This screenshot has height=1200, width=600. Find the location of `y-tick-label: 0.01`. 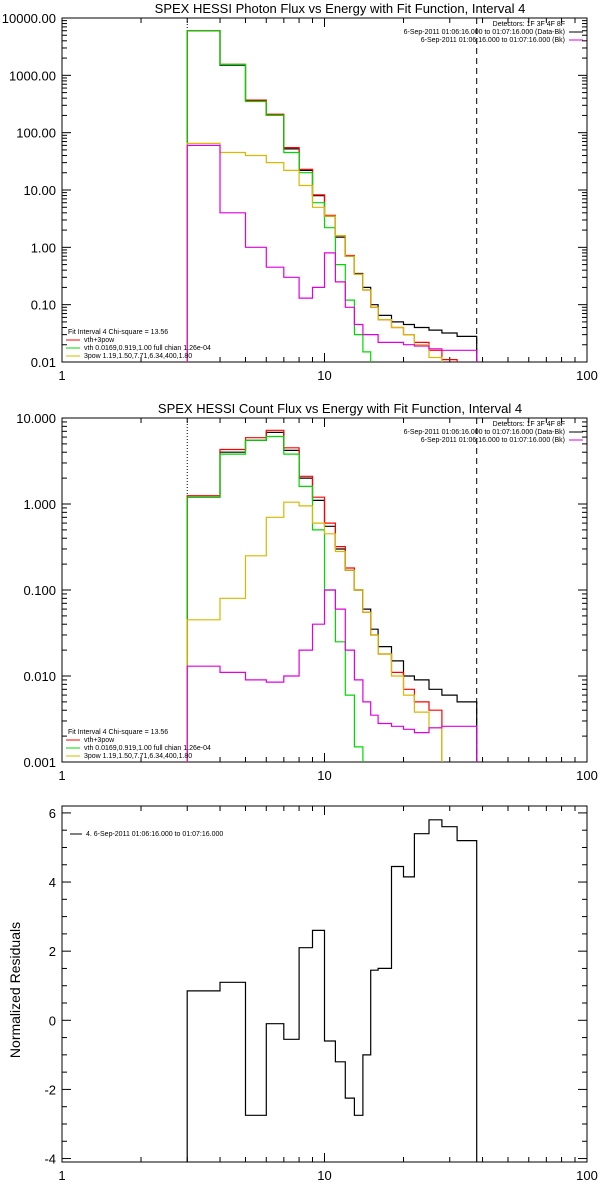

y-tick-label: 0.01 is located at coordinates (43, 362).